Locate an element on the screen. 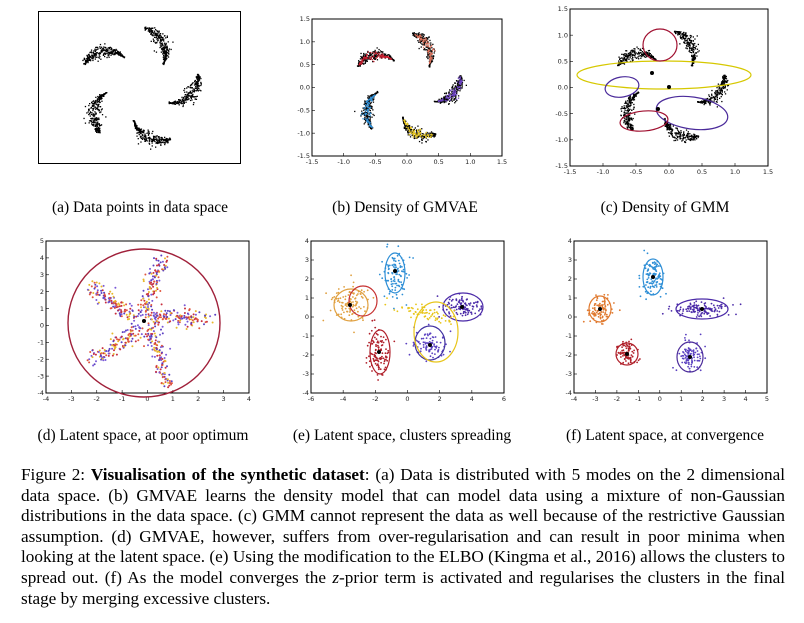  x-tick-label: 1.5 is located at coordinates (768, 172).